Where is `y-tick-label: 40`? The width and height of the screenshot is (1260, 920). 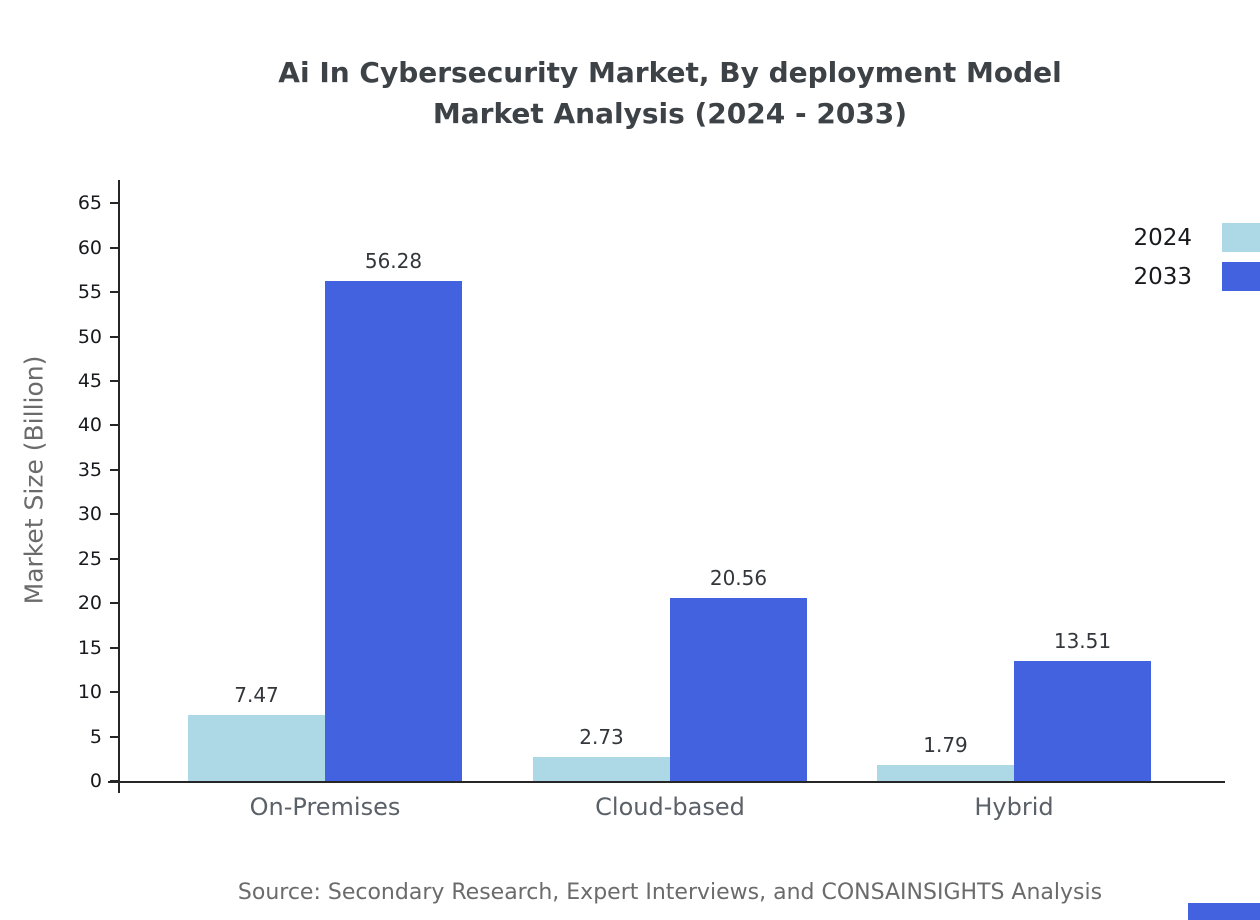 y-tick-label: 40 is located at coordinates (89, 425).